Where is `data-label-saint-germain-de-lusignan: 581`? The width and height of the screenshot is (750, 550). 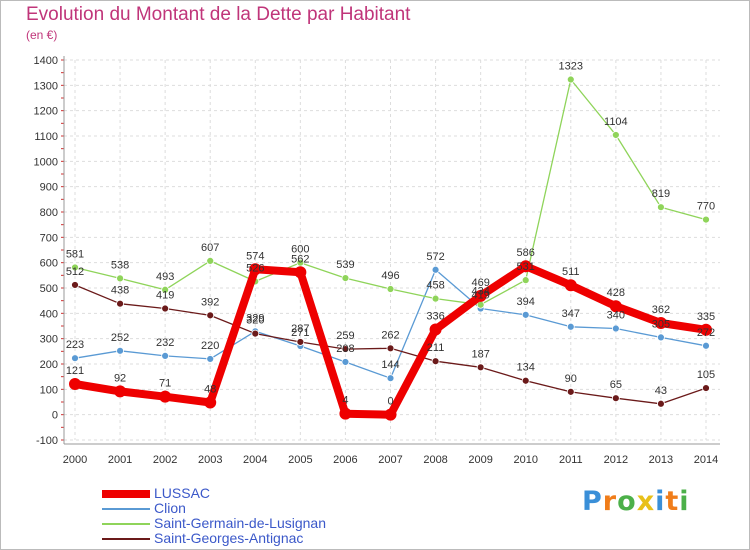
data-label-saint-germain-de-lusignan: 581 is located at coordinates (75, 254).